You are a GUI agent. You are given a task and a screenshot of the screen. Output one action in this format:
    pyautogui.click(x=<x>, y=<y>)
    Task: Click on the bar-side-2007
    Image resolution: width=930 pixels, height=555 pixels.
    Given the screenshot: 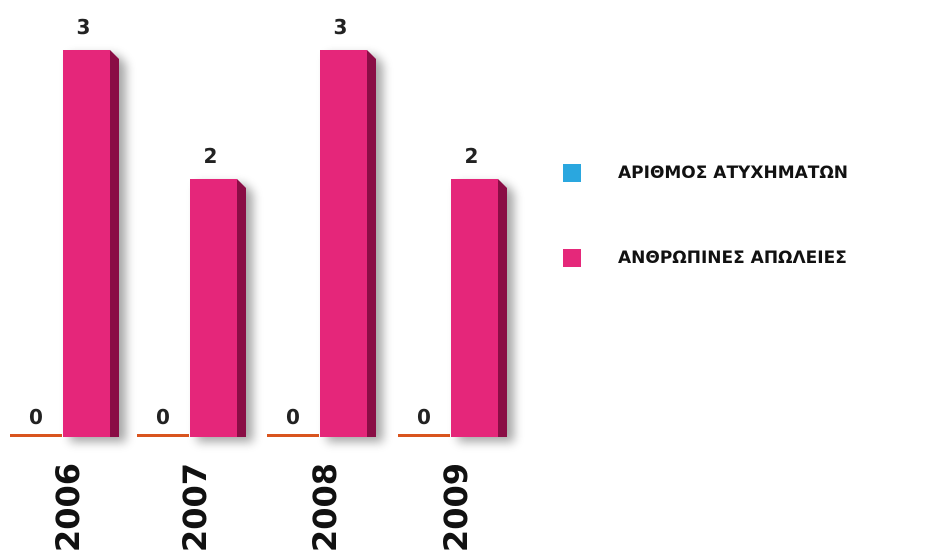 What is the action you would take?
    pyautogui.click(x=241, y=308)
    